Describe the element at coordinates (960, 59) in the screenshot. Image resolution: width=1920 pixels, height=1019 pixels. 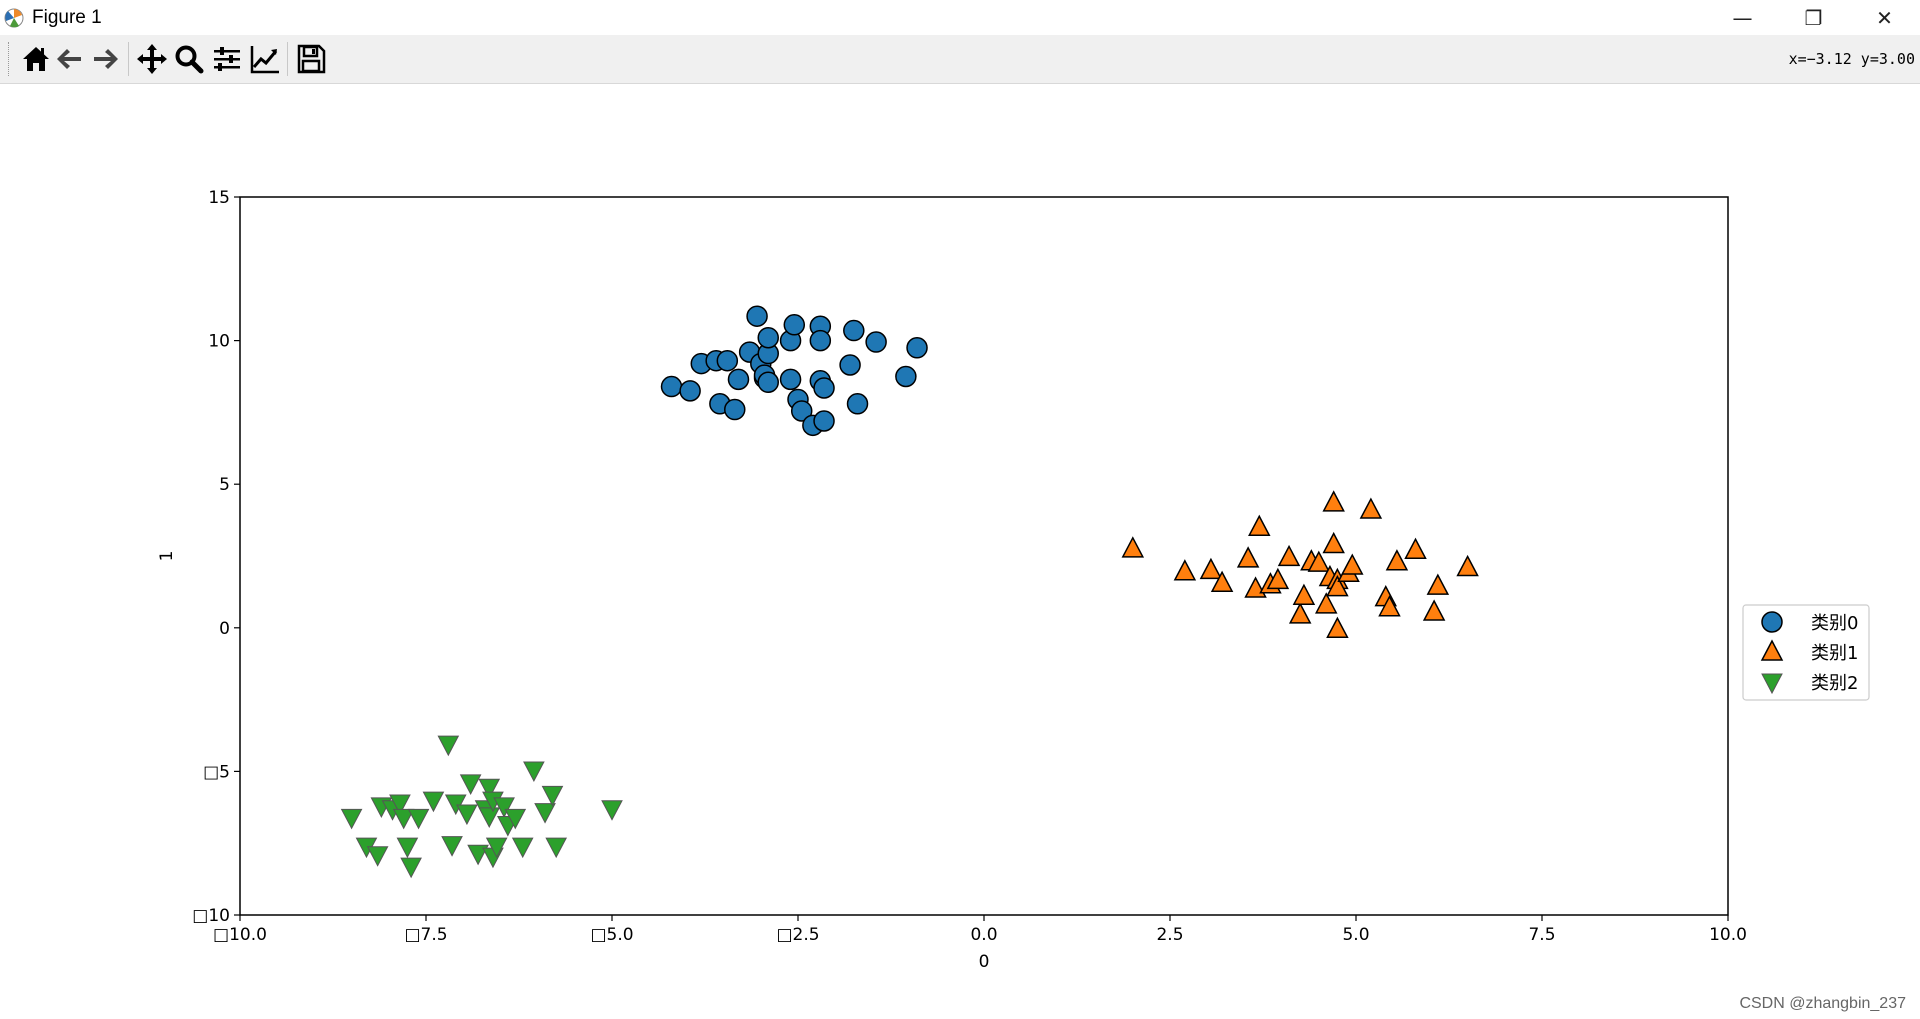
I see `navigation-toolbar: x=−3.12 y=3.00` at that location.